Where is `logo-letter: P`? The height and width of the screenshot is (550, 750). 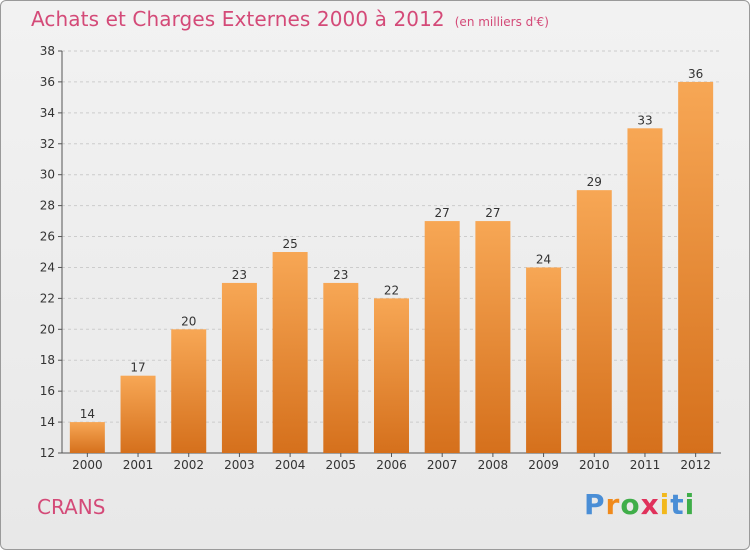
logo-letter: P is located at coordinates (595, 504).